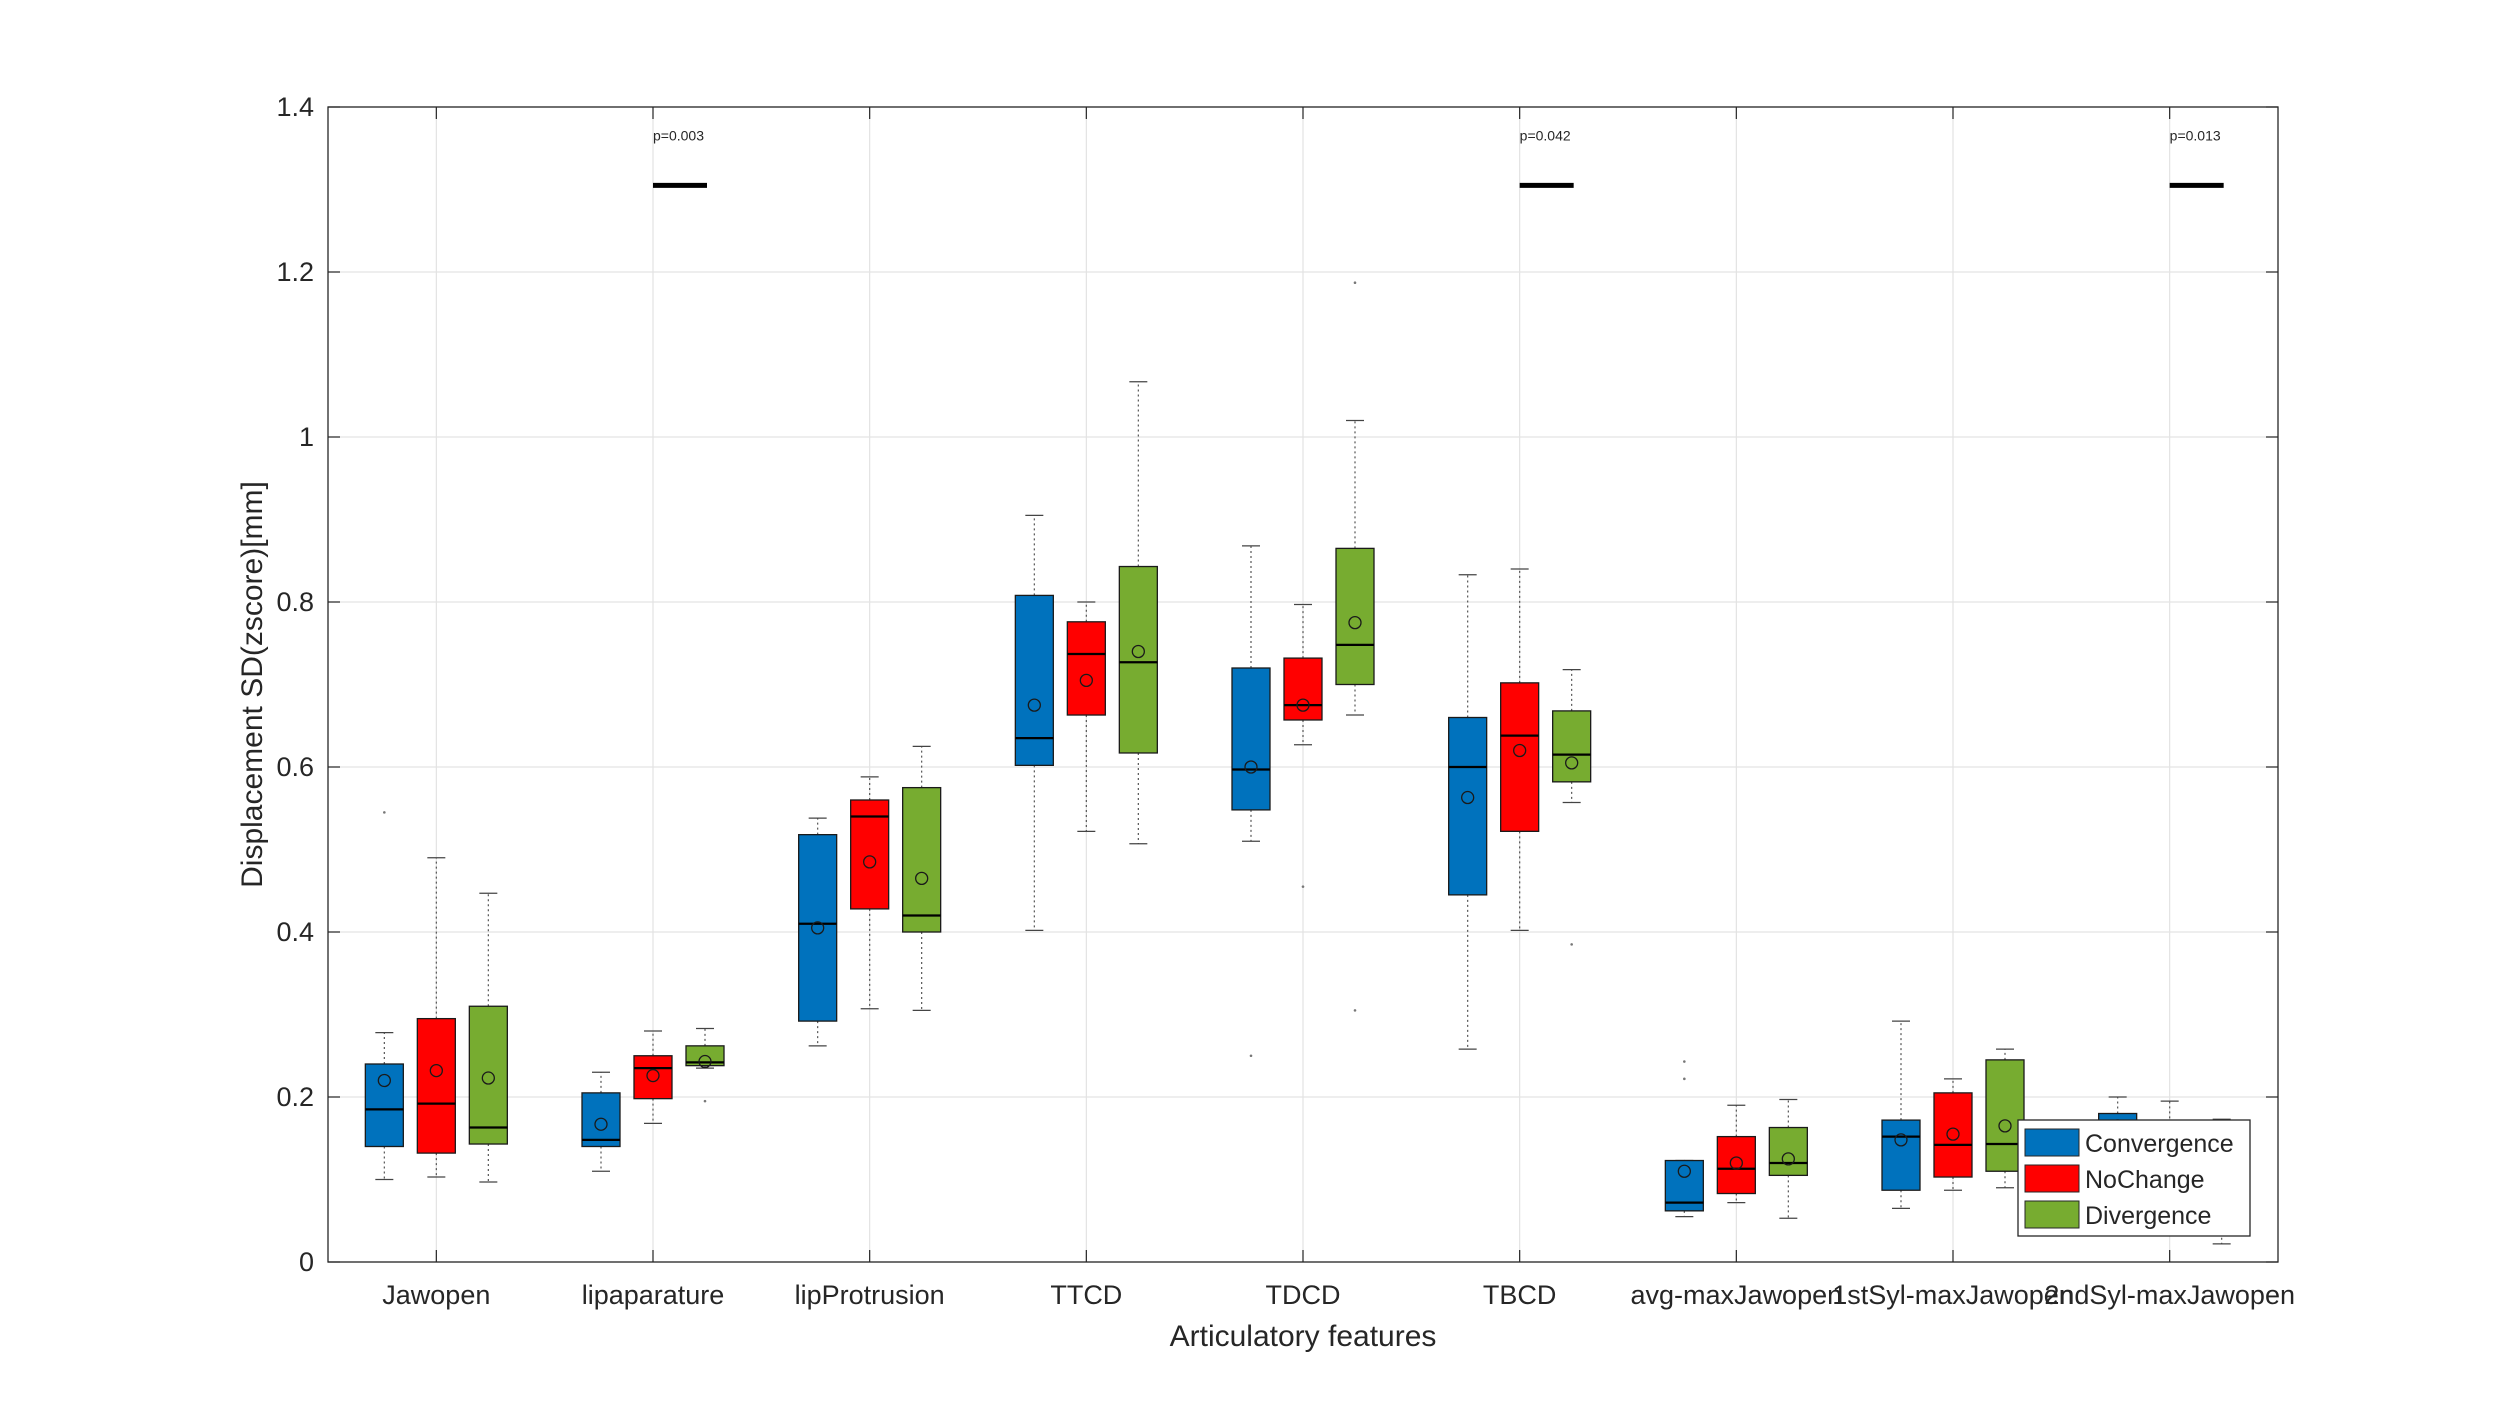  What do you see at coordinates (1086, 1295) in the screenshot?
I see `x-tick-label: TTCD` at bounding box center [1086, 1295].